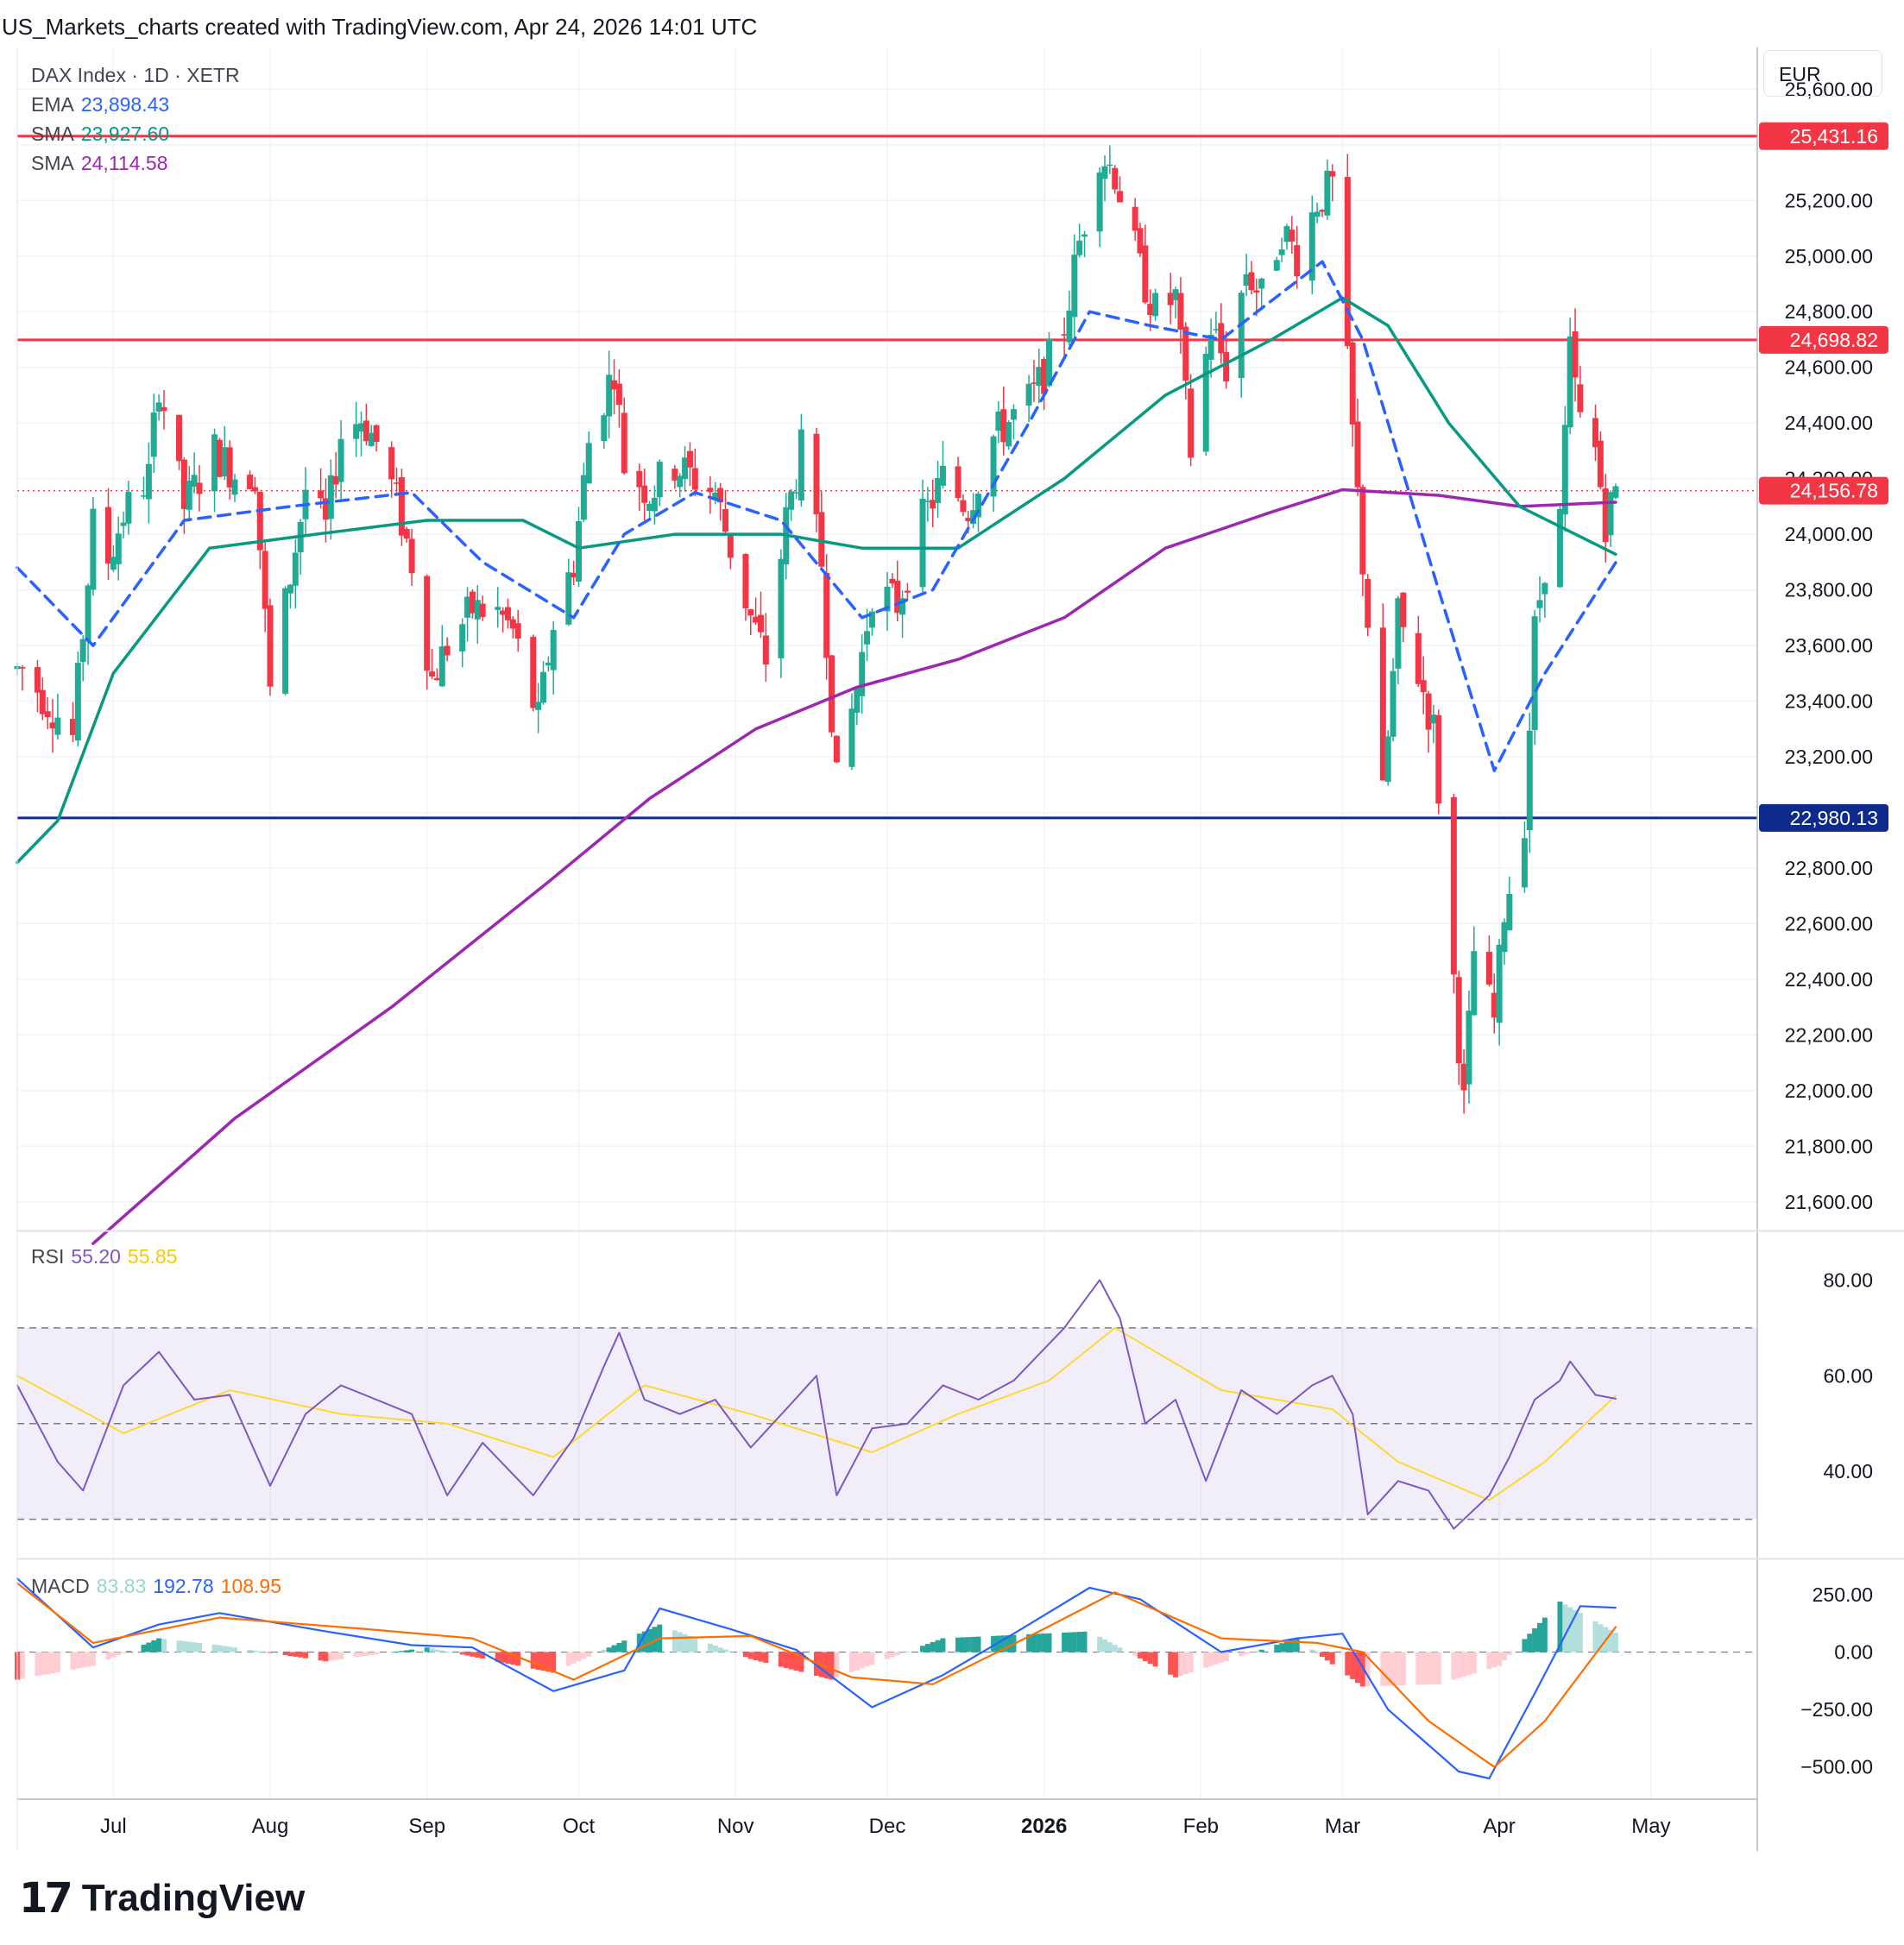 The width and height of the screenshot is (1904, 1945). Describe the element at coordinates (1824, 477) in the screenshot. I see `price-labels: 25,431.16 24,698.82 24,156.78 22,980.13` at that location.